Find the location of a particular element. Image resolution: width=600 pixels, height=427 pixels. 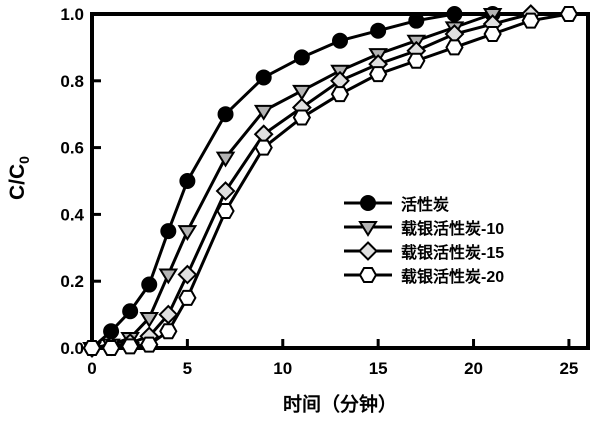

x-tick-label: 0 is located at coordinates (91, 368).